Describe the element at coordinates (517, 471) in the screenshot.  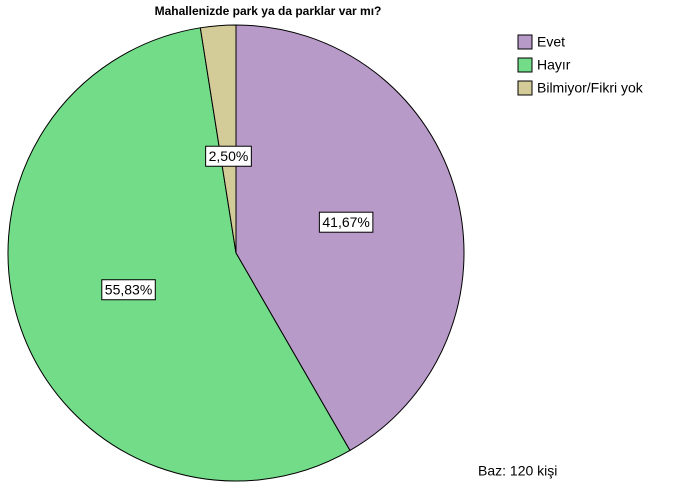
I see `annotation: Baz: 120 kişi` at that location.